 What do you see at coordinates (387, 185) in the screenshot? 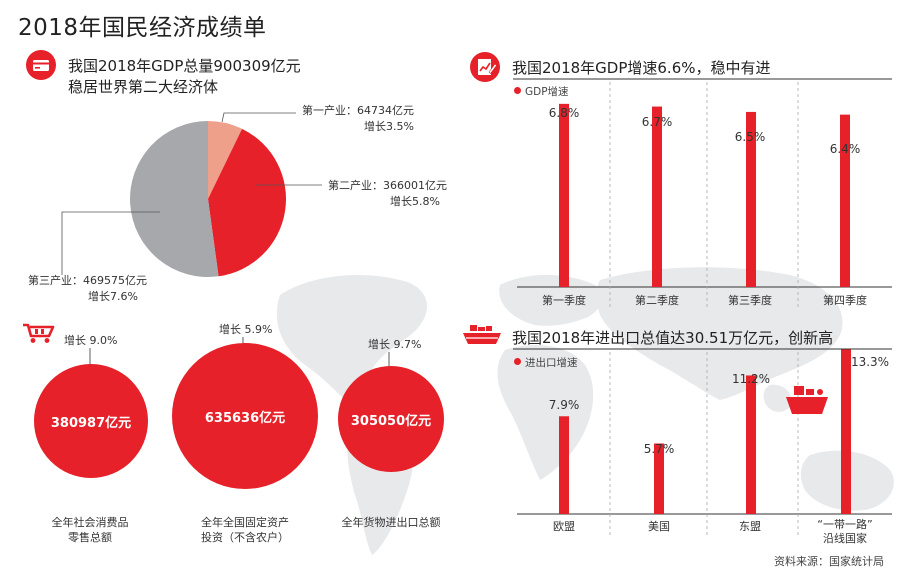
I see `pie-label-secondary: 第二产业：366001亿元` at bounding box center [387, 185].